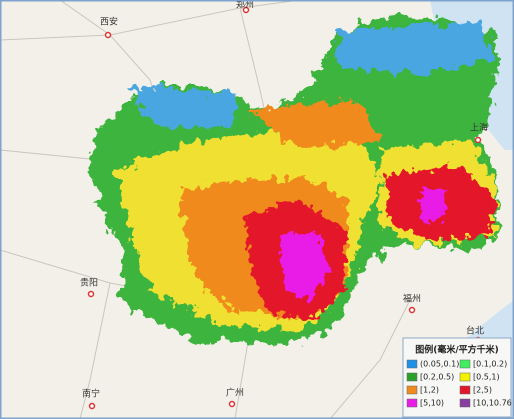  I want to click on city-label: 台北, so click(475, 331).